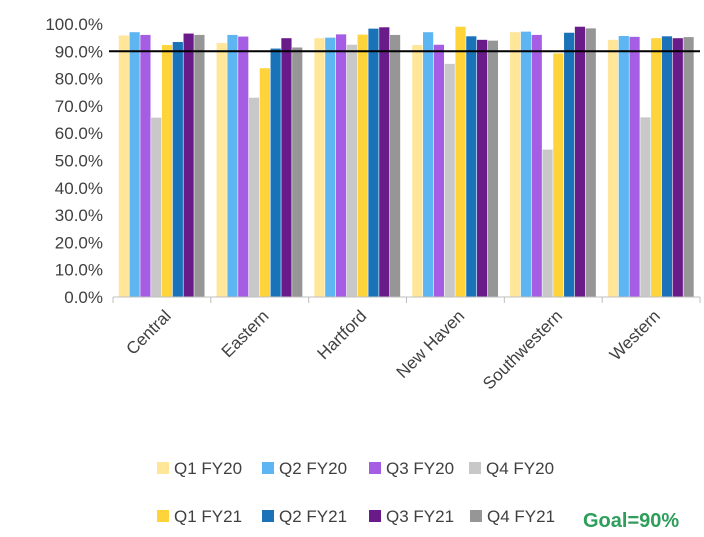 The height and width of the screenshot is (537, 704). What do you see at coordinates (515, 164) in the screenshot?
I see `bar-southwestern-q1-fy20` at bounding box center [515, 164].